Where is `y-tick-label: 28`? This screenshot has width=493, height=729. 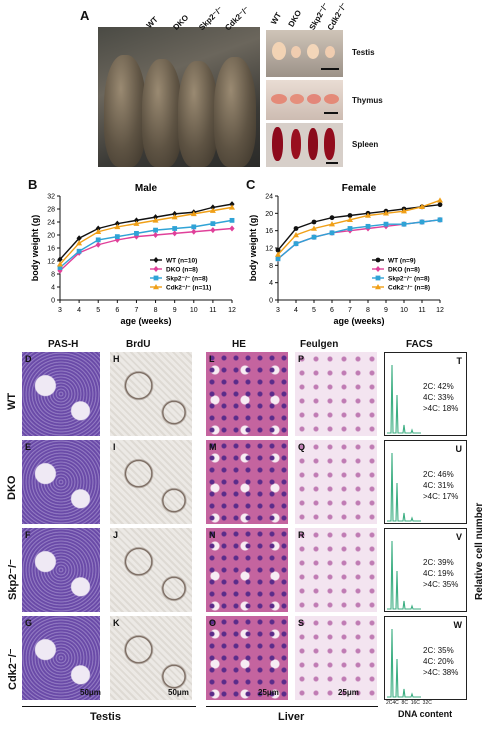
y-tick-label: 28 is located at coordinates (51, 210).